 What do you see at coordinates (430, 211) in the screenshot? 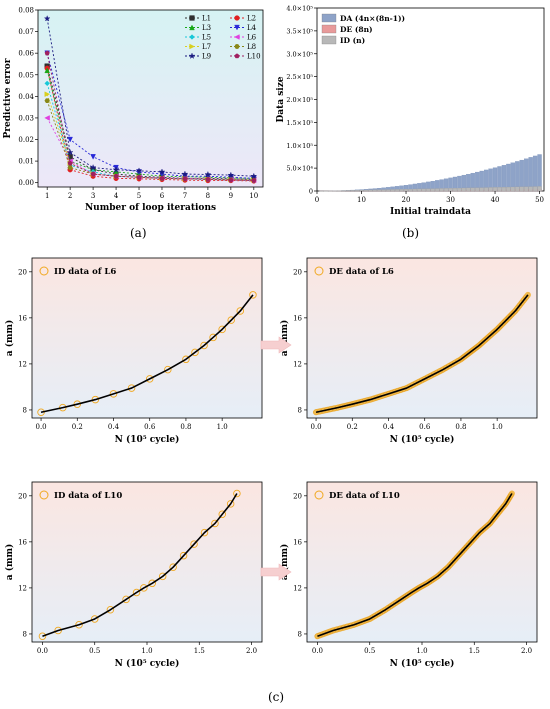
I see `x-axis-title: Initial traindata` at bounding box center [430, 211].